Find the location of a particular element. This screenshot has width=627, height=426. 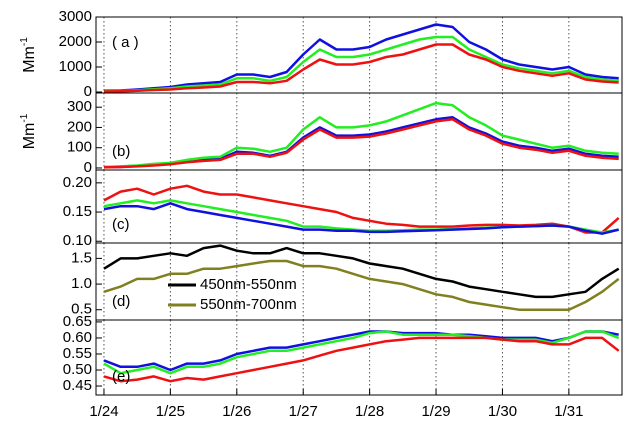

y-tick-label: 0.50 is located at coordinates (77, 369).